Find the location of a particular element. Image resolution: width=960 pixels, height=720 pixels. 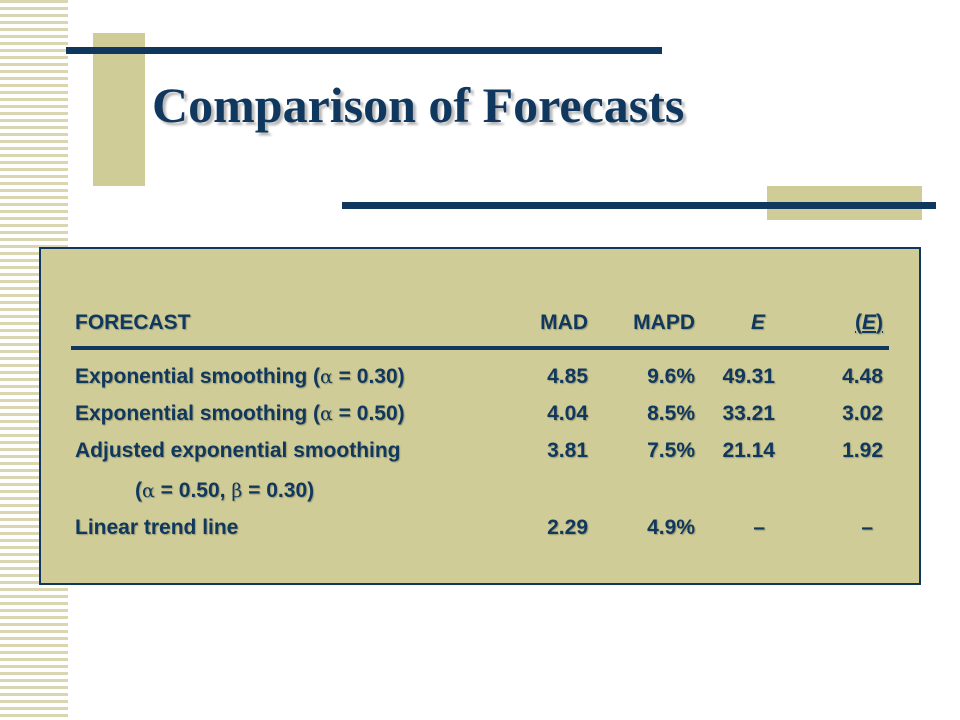

row-e: – is located at coordinates (759, 527).